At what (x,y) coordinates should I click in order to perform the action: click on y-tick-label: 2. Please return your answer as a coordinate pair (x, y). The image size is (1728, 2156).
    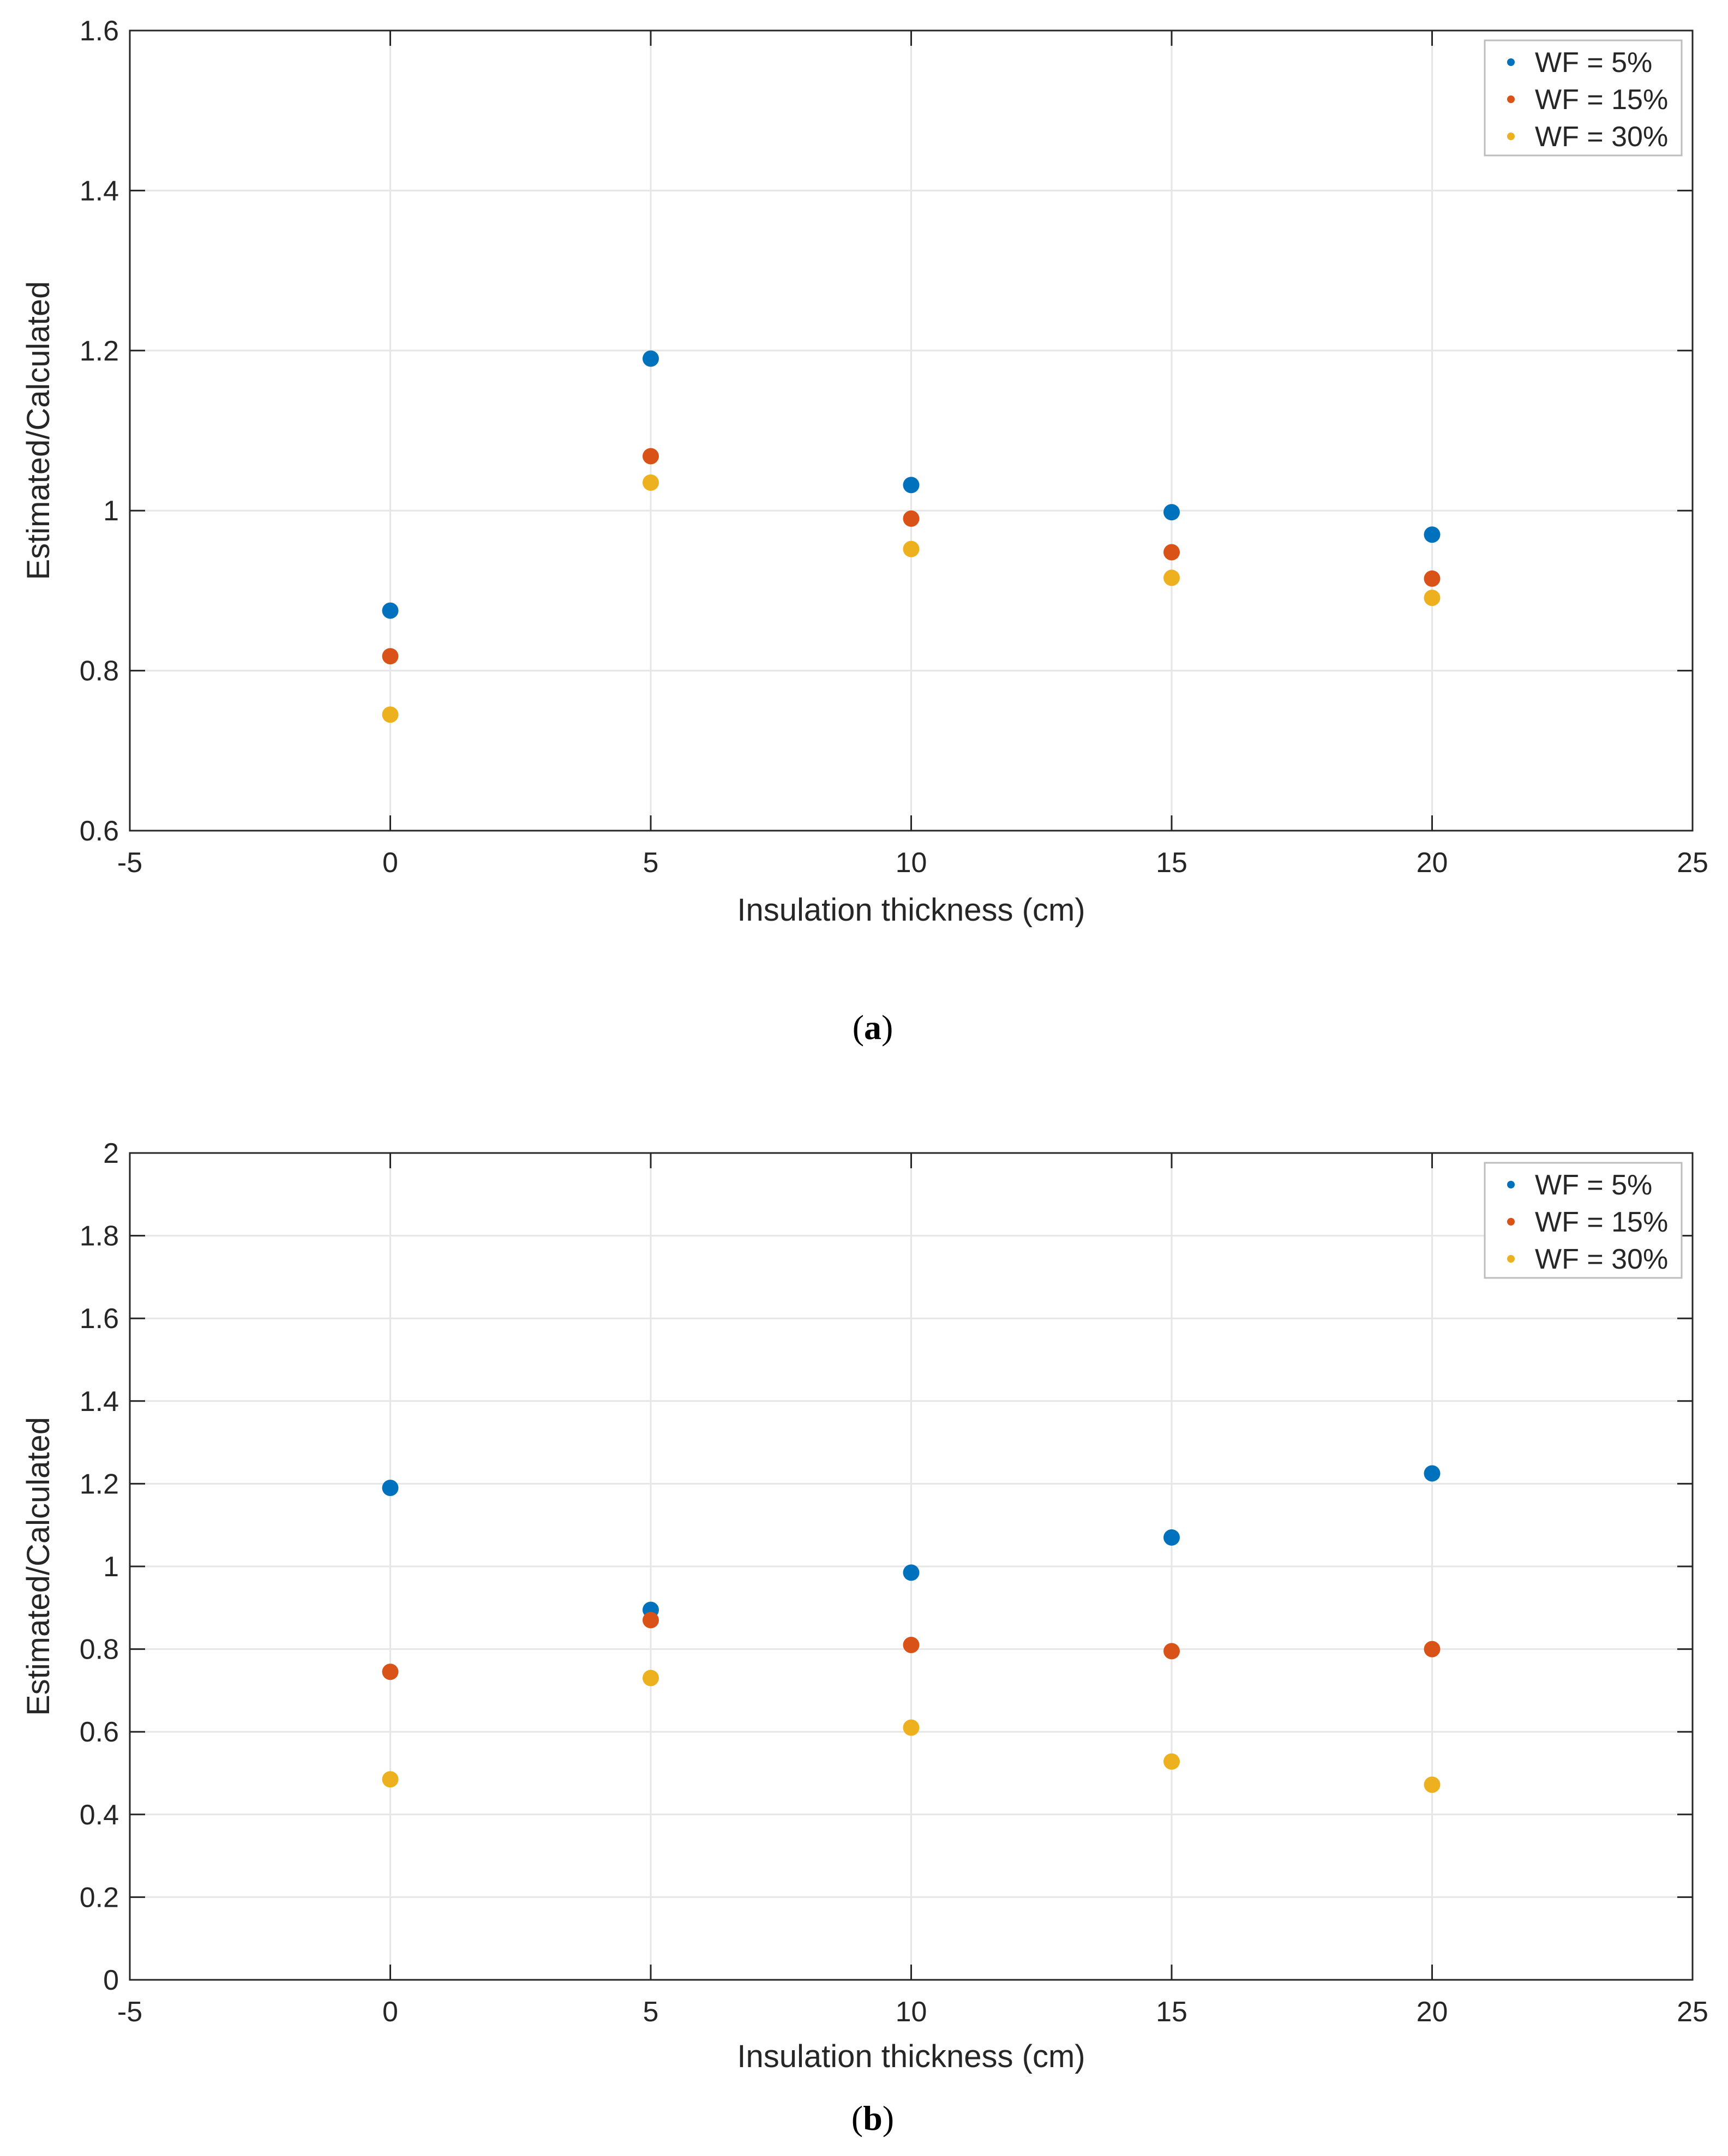
    Looking at the image, I should click on (111, 1153).